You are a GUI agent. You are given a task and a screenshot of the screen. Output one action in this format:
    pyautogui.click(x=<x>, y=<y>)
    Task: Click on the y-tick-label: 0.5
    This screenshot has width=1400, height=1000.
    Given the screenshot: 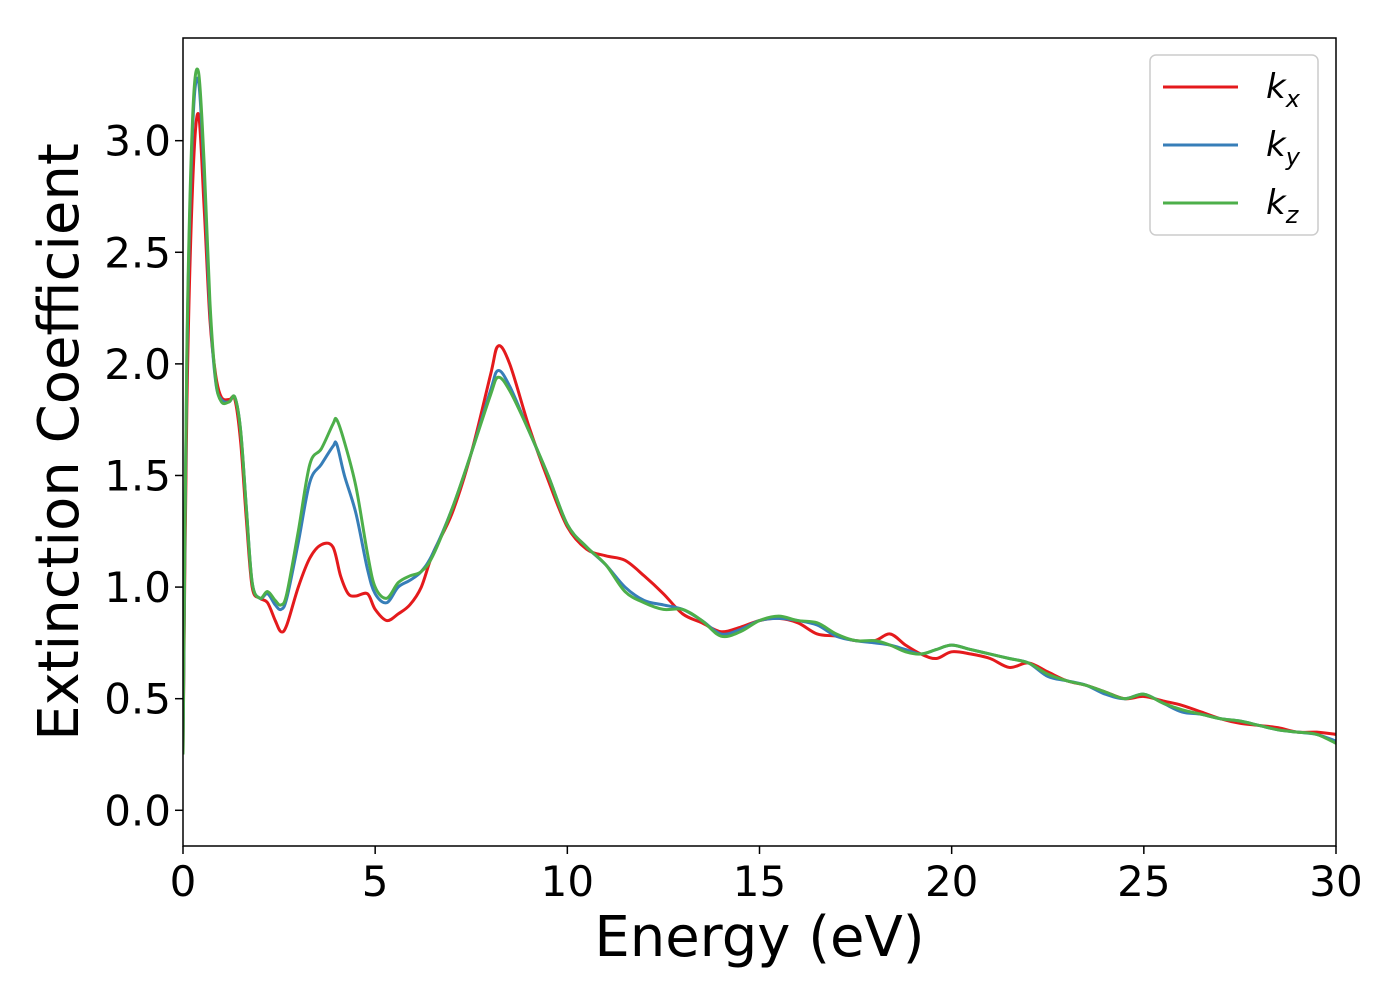 What is the action you would take?
    pyautogui.click(x=137, y=699)
    